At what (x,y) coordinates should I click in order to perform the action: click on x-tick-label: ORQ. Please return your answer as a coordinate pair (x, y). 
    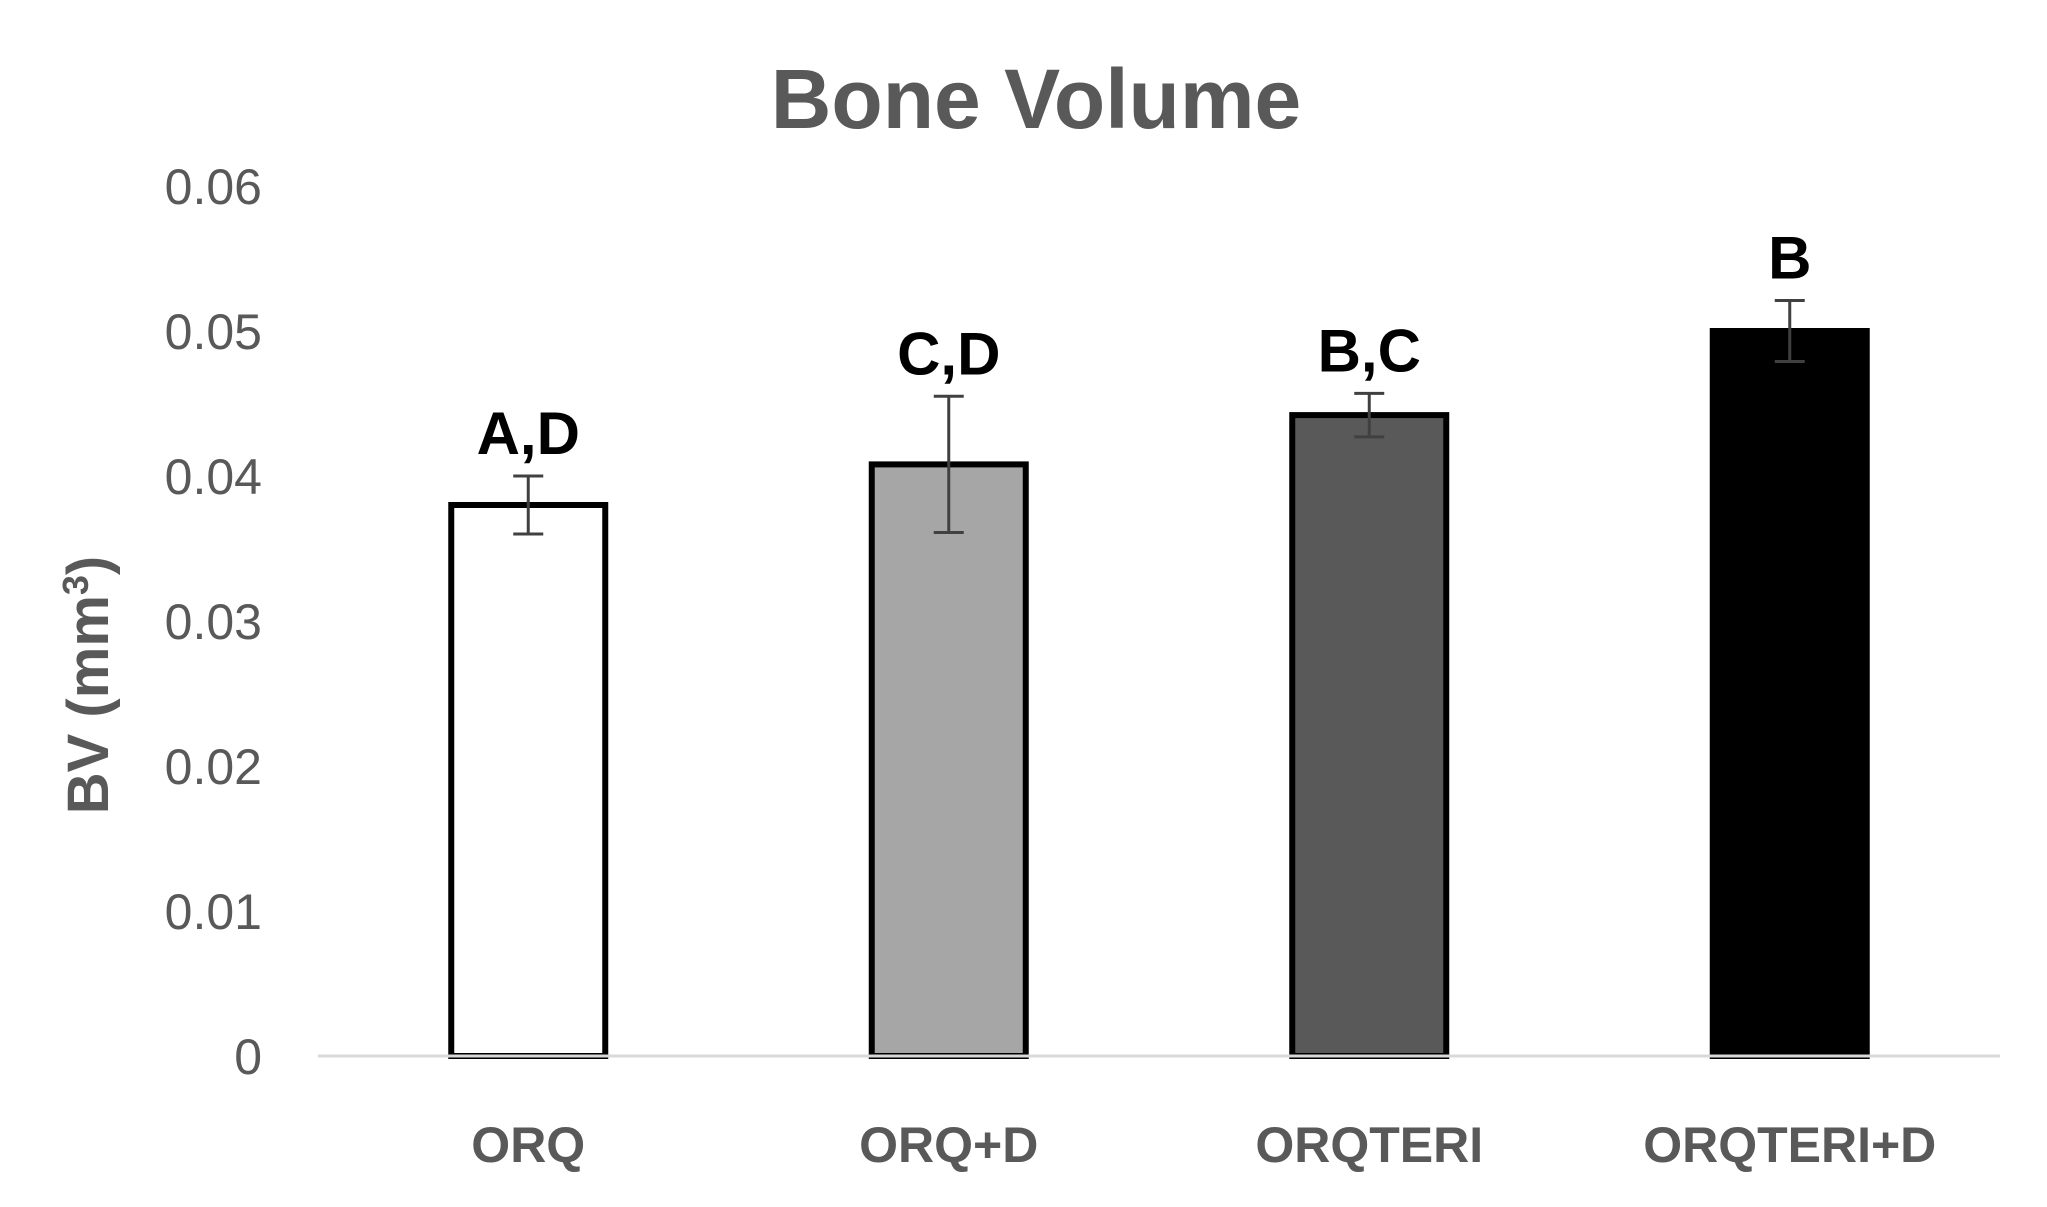
    Looking at the image, I should click on (528, 1145).